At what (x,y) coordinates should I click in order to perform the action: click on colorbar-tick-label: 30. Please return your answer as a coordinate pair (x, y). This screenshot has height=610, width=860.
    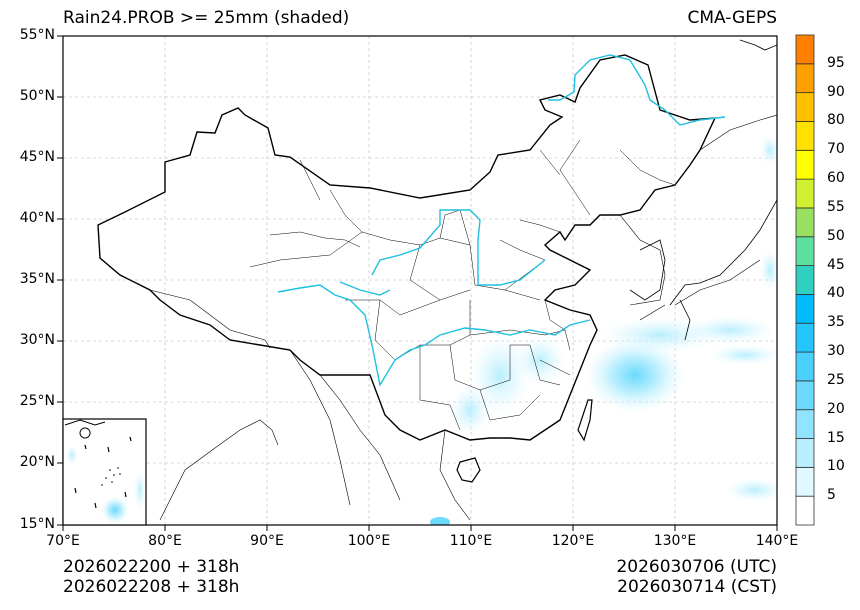
    Looking at the image, I should click on (836, 351).